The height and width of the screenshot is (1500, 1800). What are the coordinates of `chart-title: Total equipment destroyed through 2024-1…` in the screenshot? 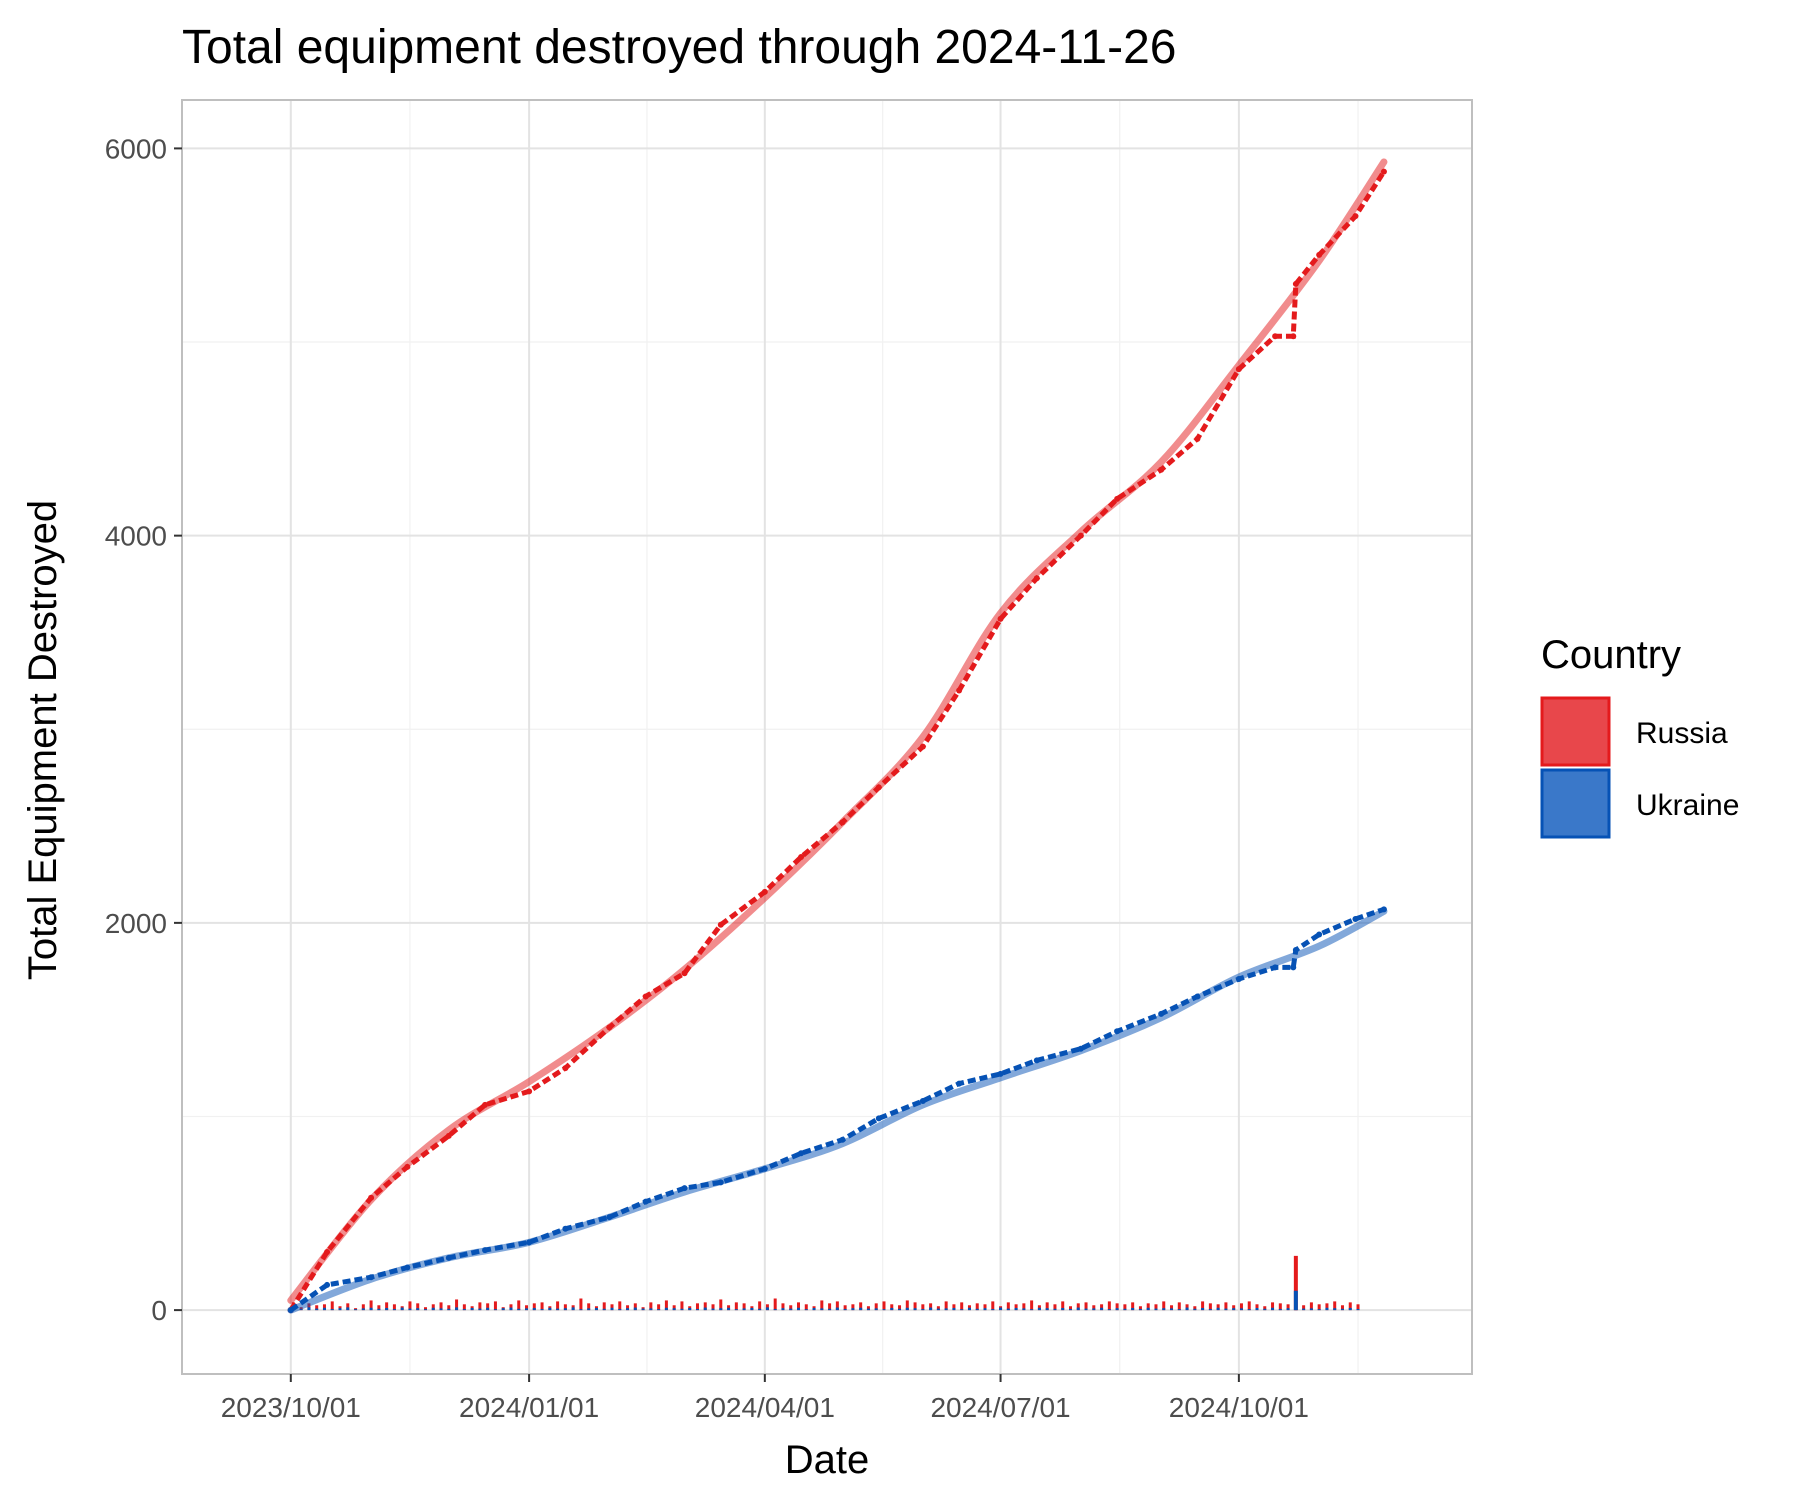 It's located at (679, 47).